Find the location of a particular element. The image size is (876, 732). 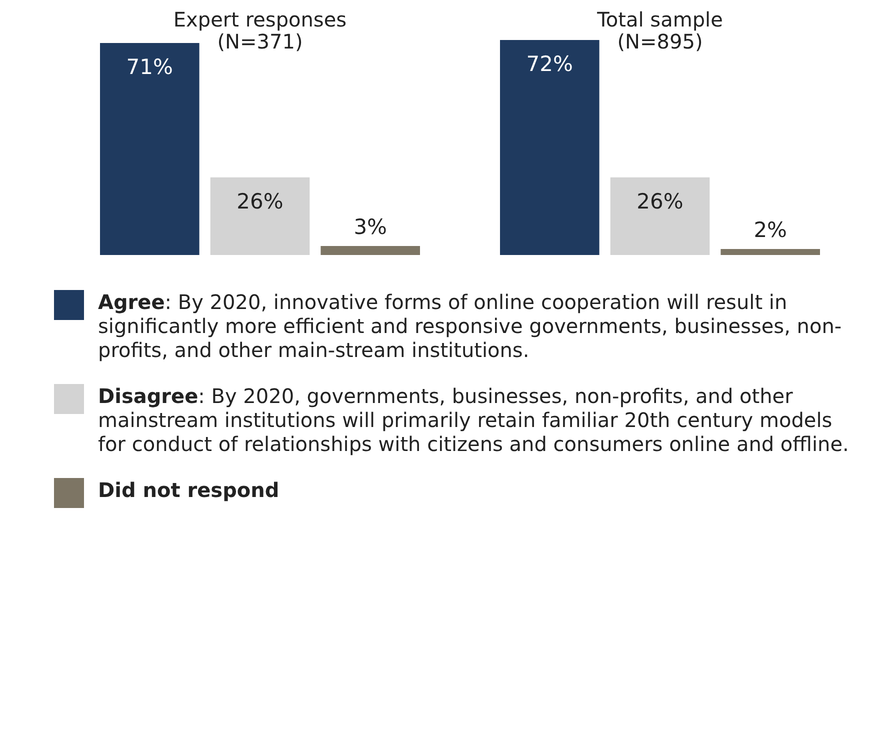

data-label: 2% is located at coordinates (771, 230).